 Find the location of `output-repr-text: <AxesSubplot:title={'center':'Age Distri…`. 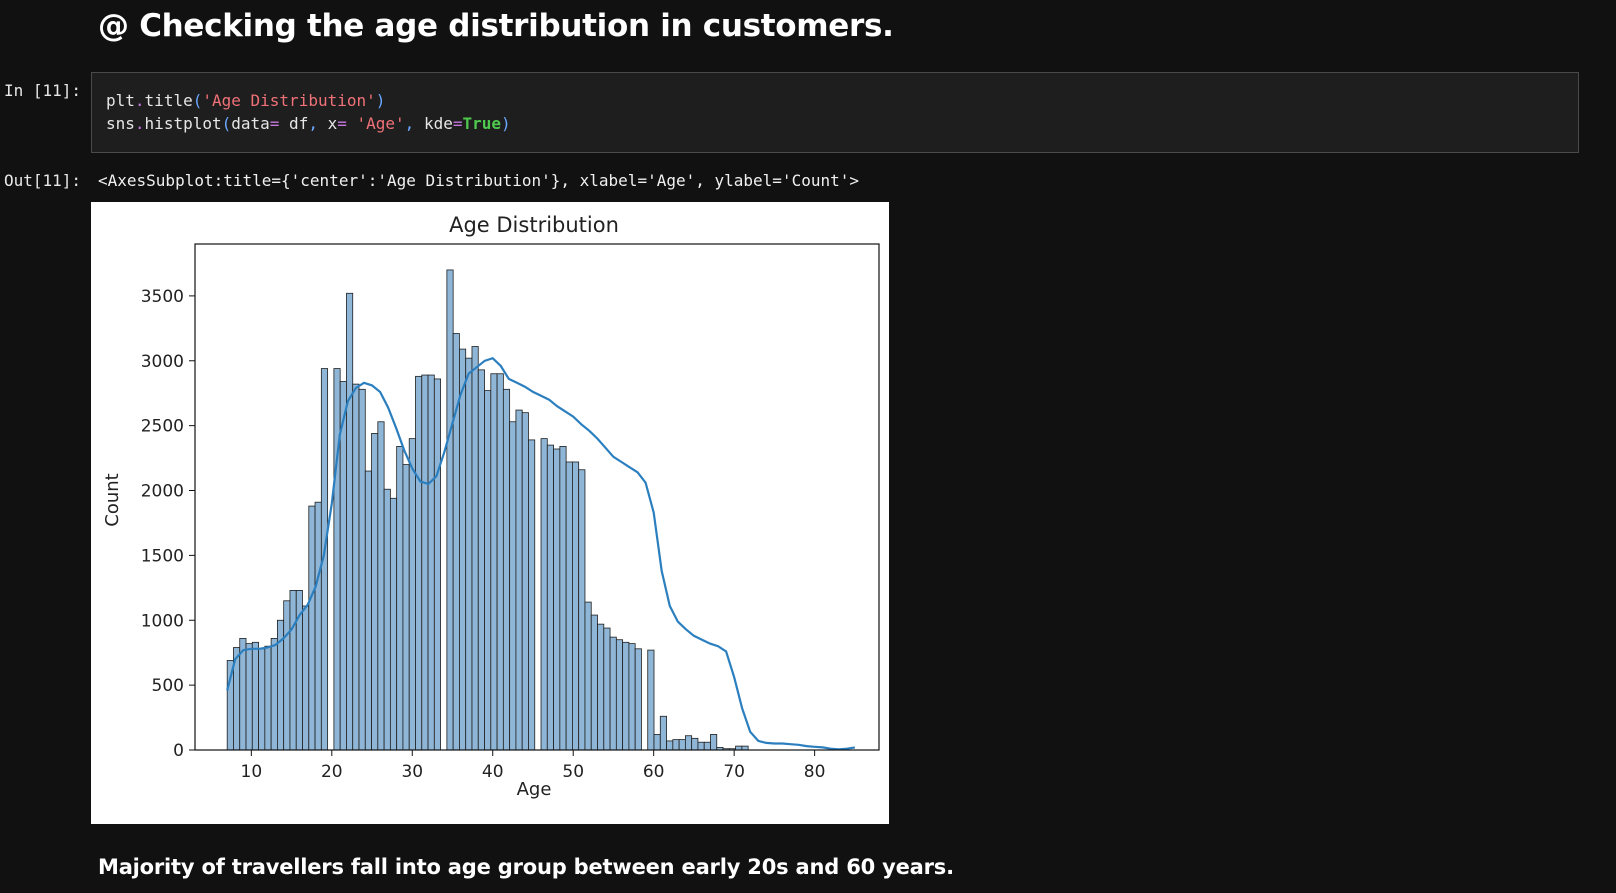

output-repr-text: <AxesSubplot:title={'center':'Age Distri… is located at coordinates (478, 180).